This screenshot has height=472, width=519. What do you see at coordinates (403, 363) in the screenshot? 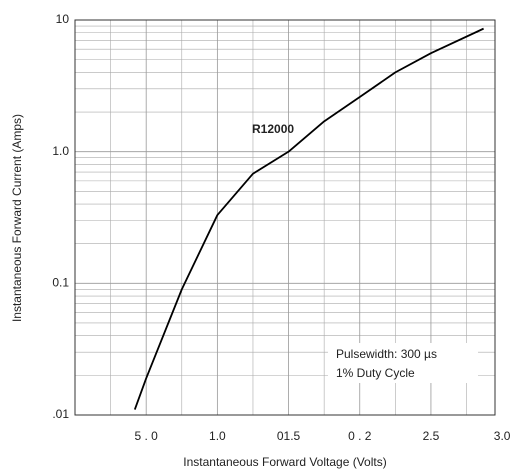
I see `annotation-box` at bounding box center [403, 363].